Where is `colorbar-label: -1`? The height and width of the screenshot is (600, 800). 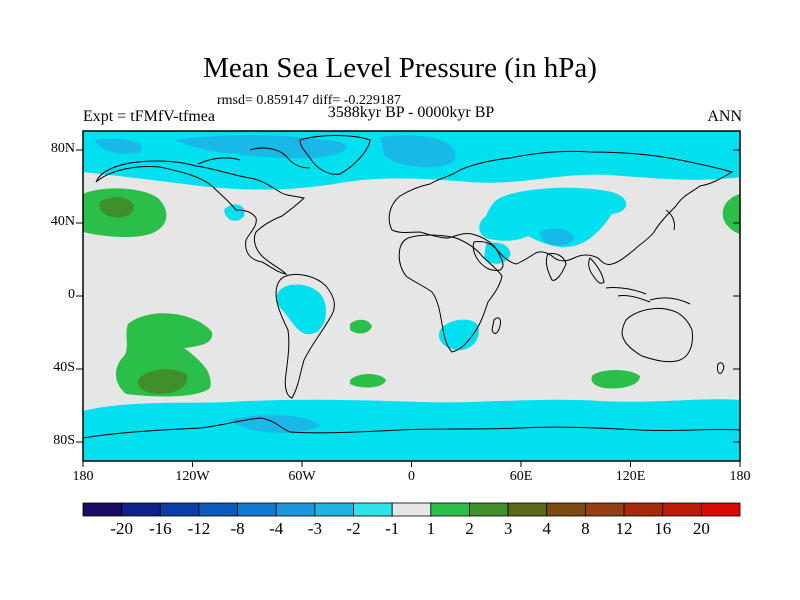
colorbar-label: -1 is located at coordinates (392, 528).